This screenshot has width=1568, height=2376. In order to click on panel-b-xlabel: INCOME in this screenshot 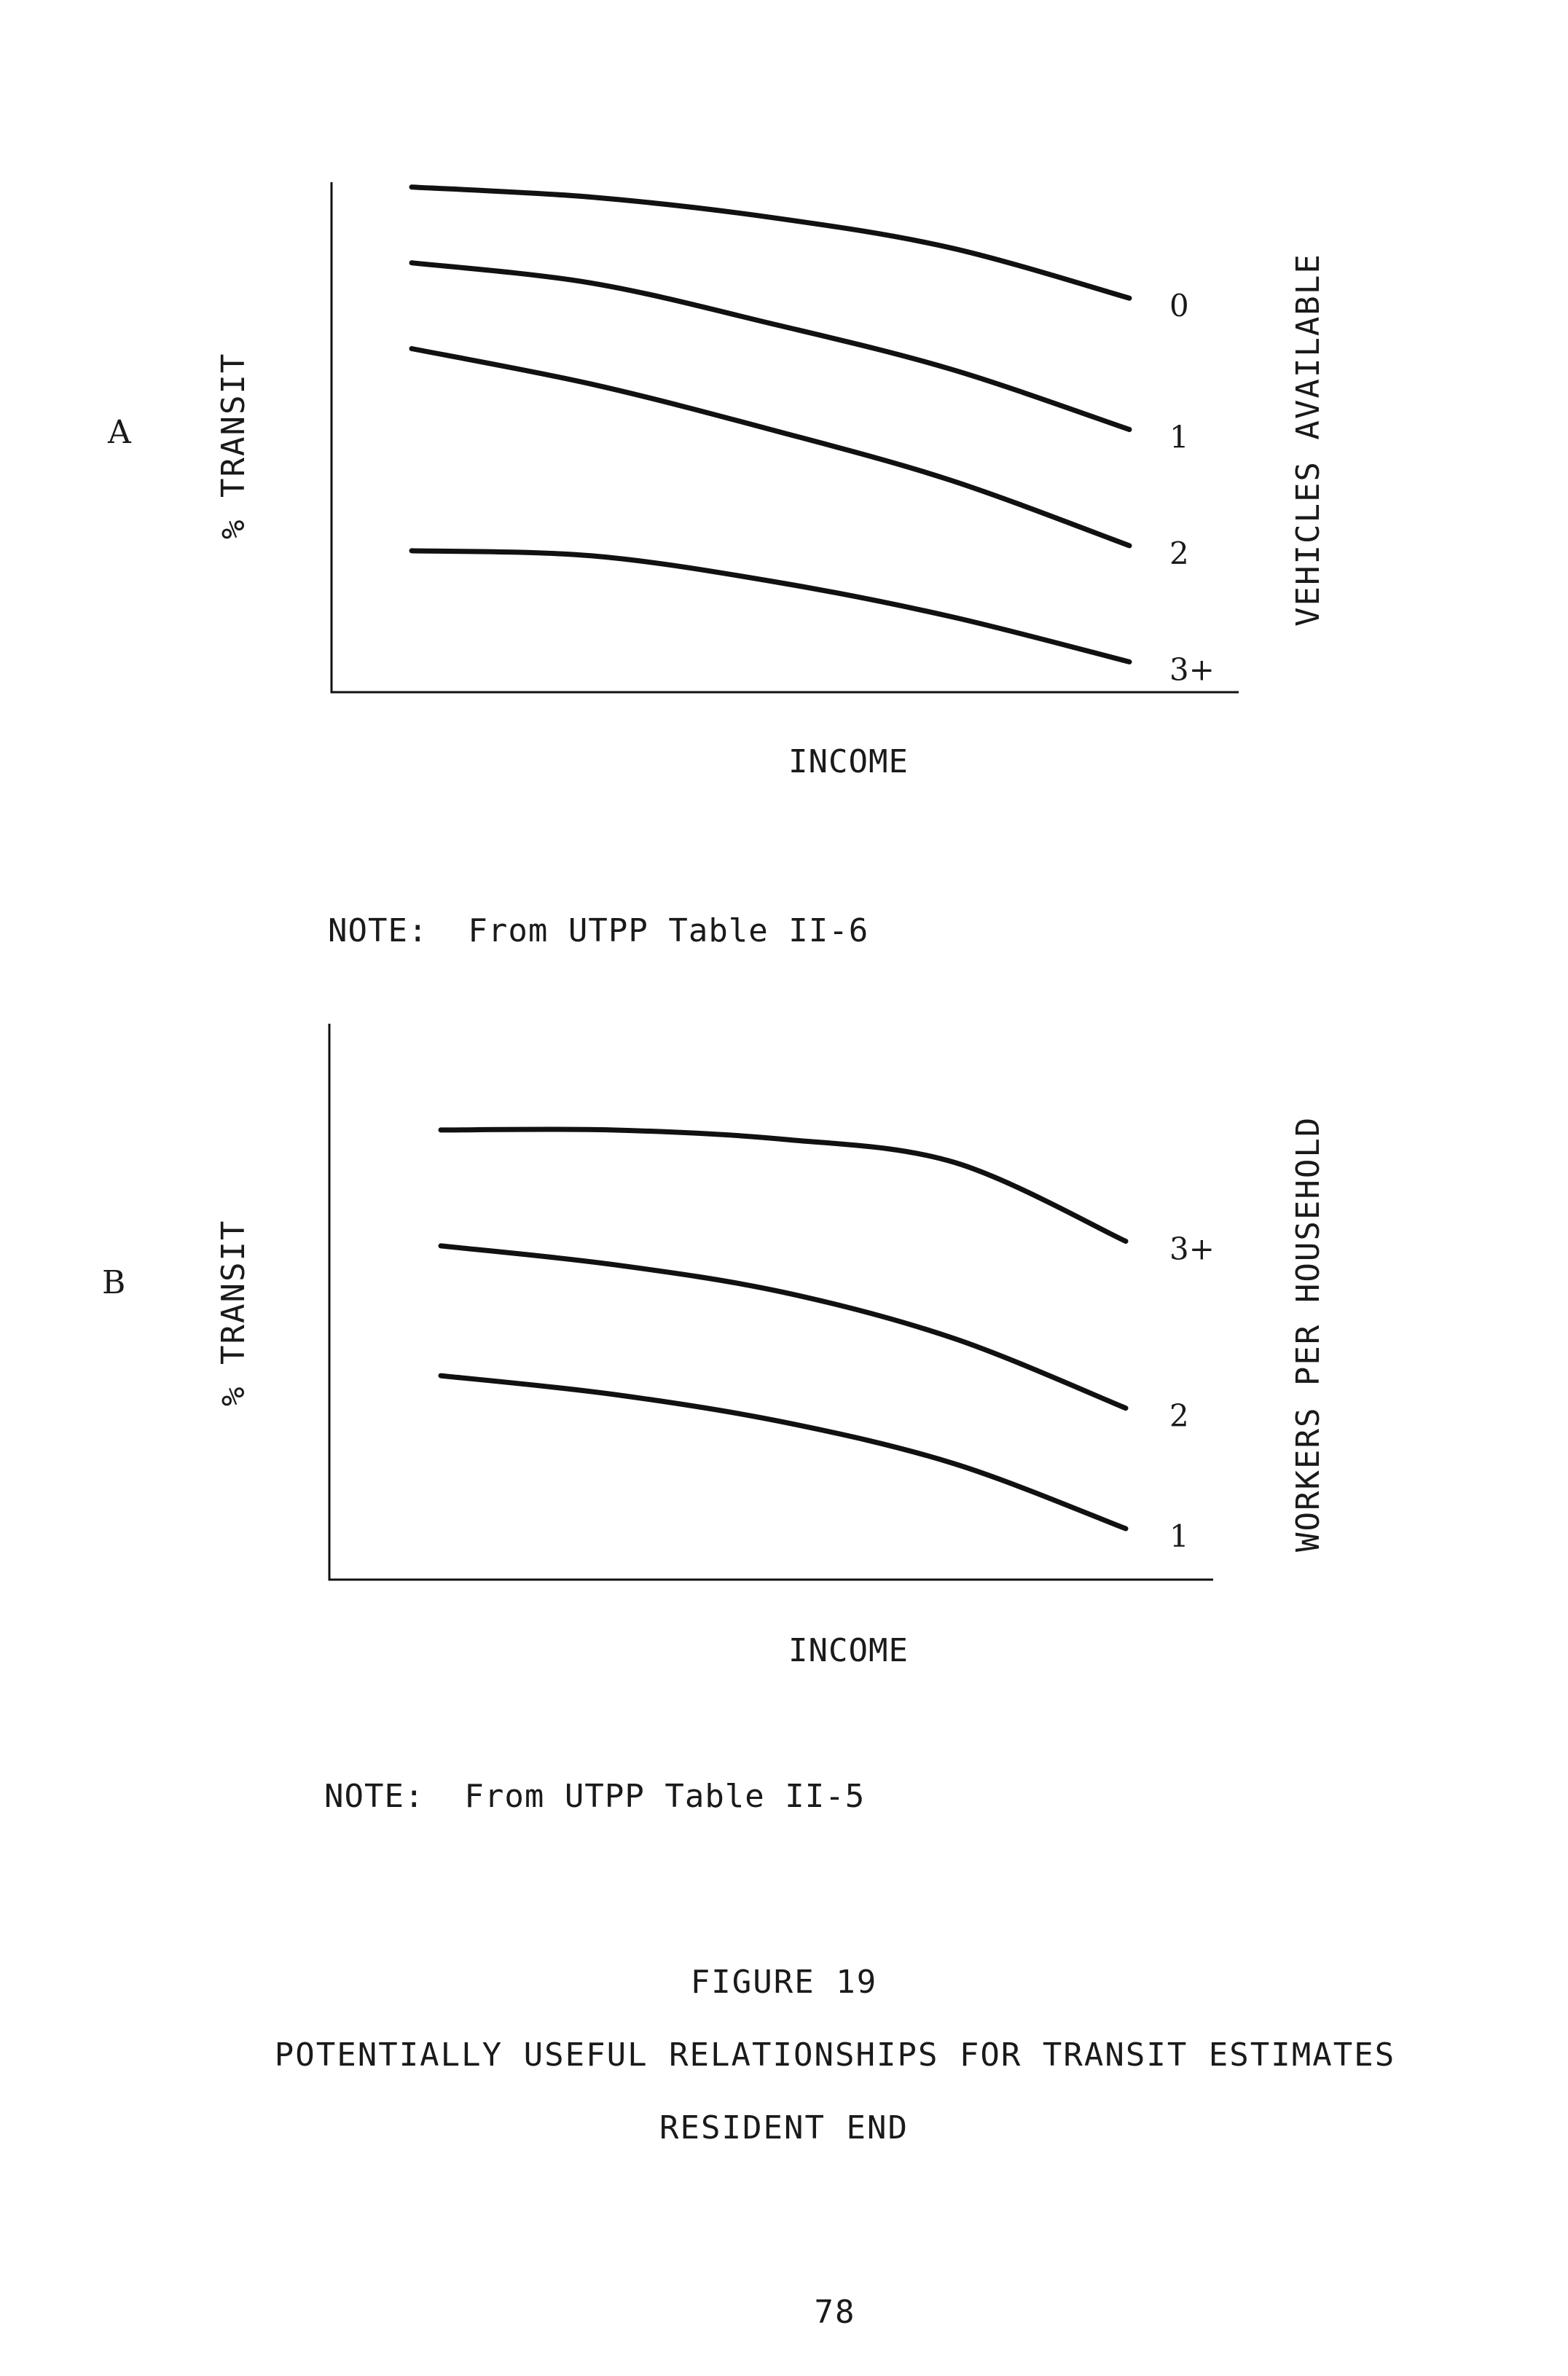, I will do `click(848, 1650)`.